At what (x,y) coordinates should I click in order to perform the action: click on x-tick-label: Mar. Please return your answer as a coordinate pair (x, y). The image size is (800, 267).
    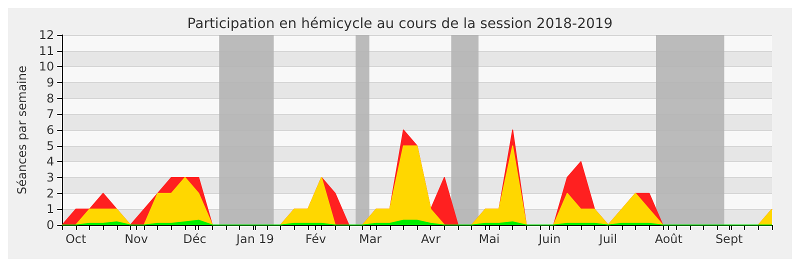
    Looking at the image, I should click on (370, 239).